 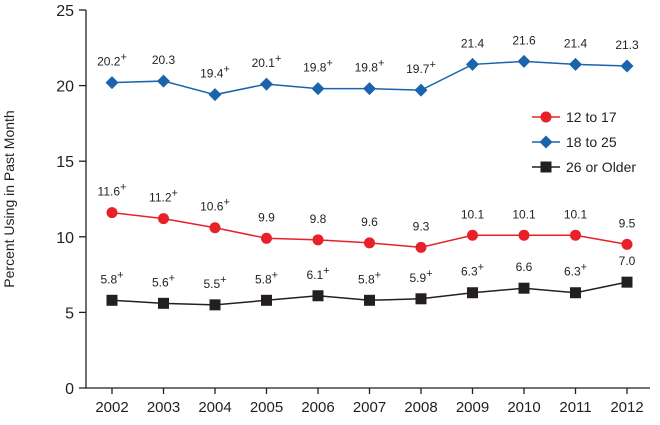 What do you see at coordinates (65, 11) in the screenshot?
I see `y-tick-label: 25` at bounding box center [65, 11].